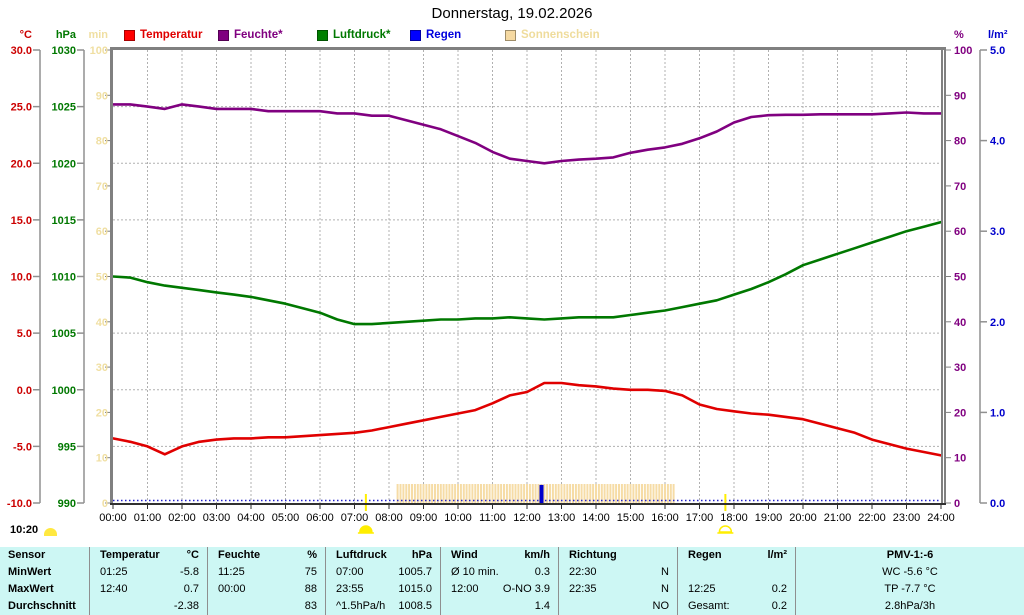  Describe the element at coordinates (42, 606) in the screenshot. I see `row-label: Durchschnitt` at that location.